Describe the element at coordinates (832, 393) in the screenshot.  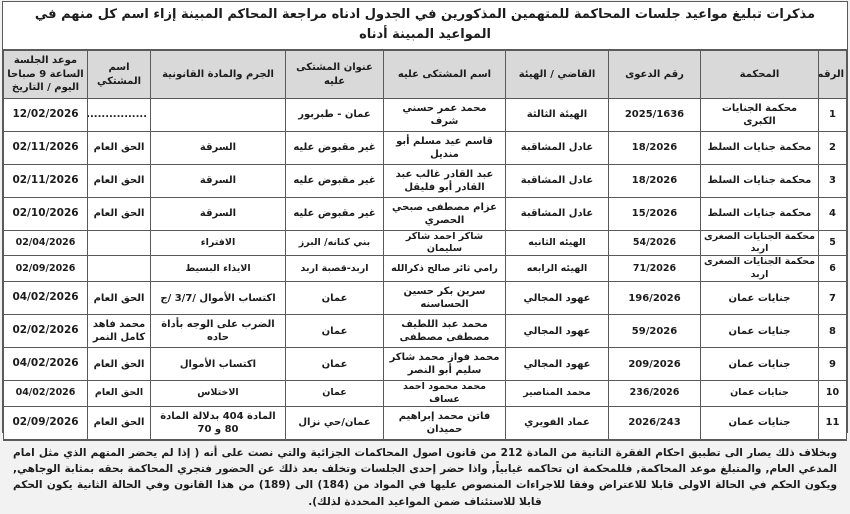
I see `cell-num: 10` at that location.